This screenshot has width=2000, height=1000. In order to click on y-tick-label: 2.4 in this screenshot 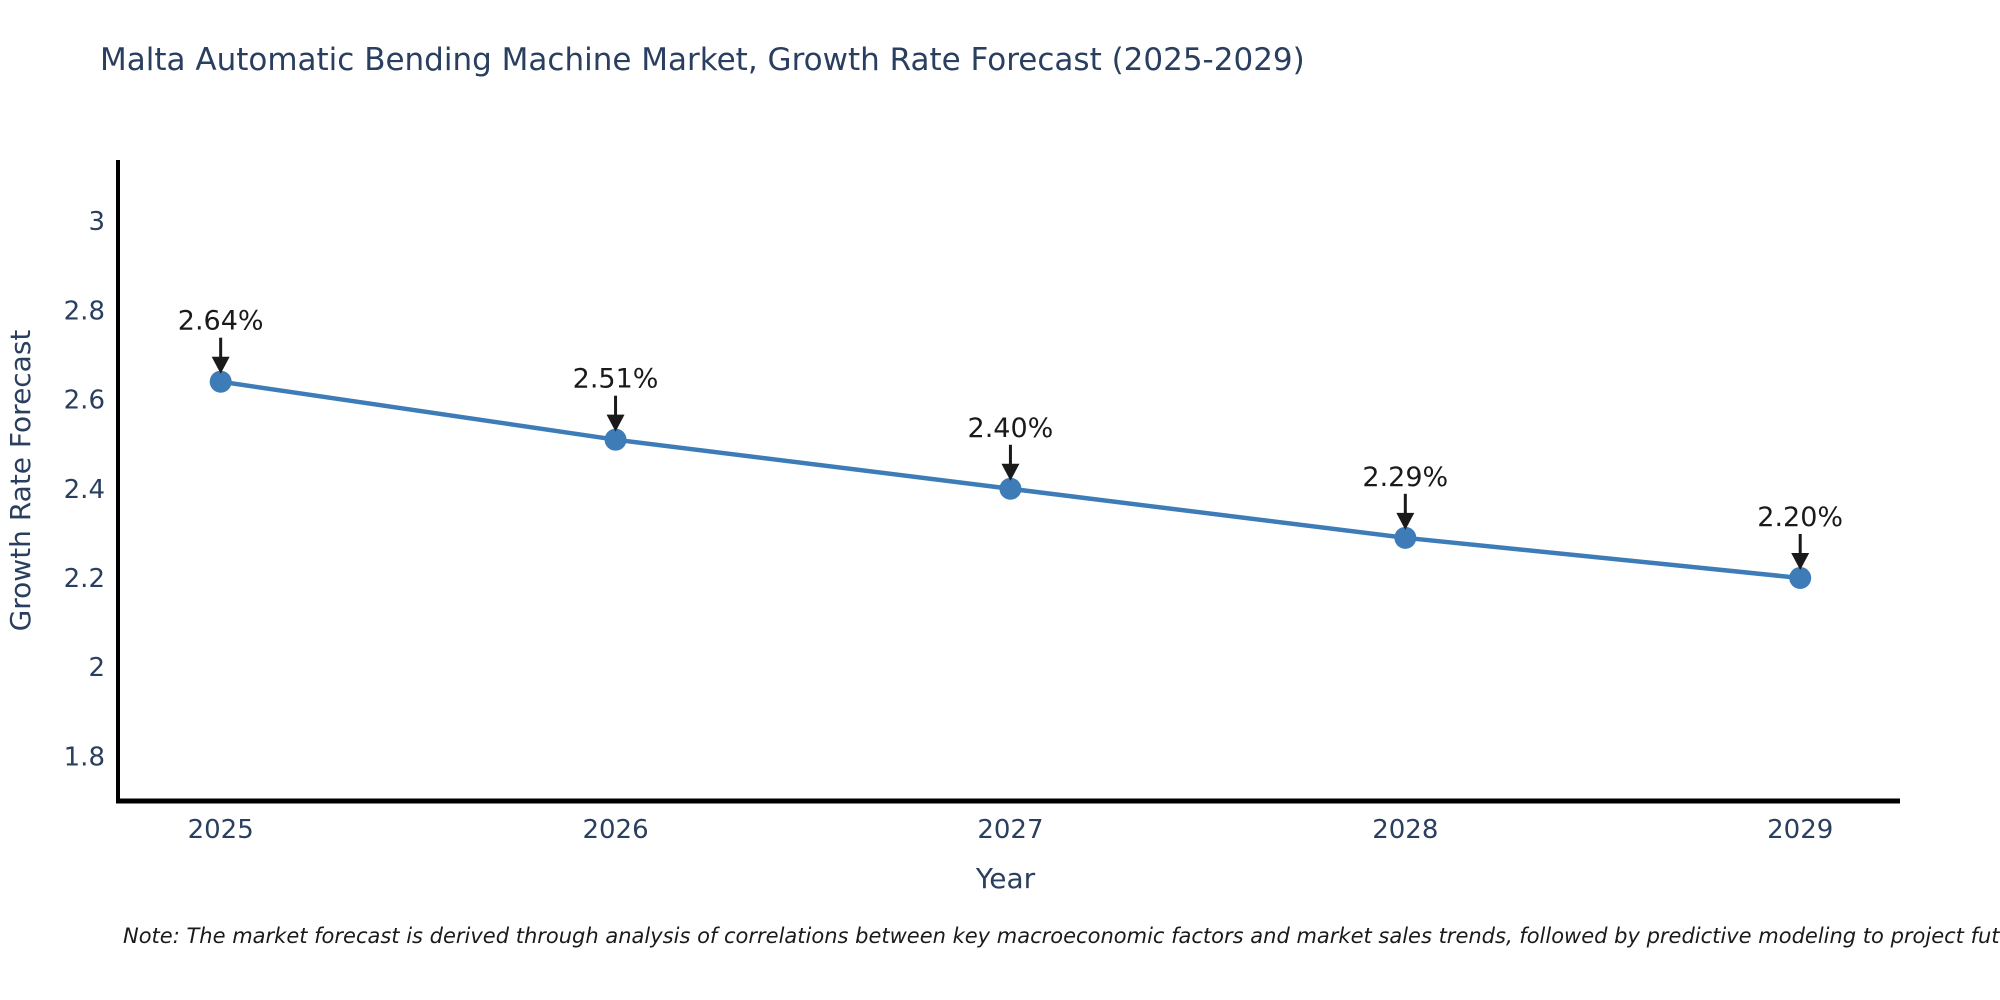, I will do `click(84, 490)`.